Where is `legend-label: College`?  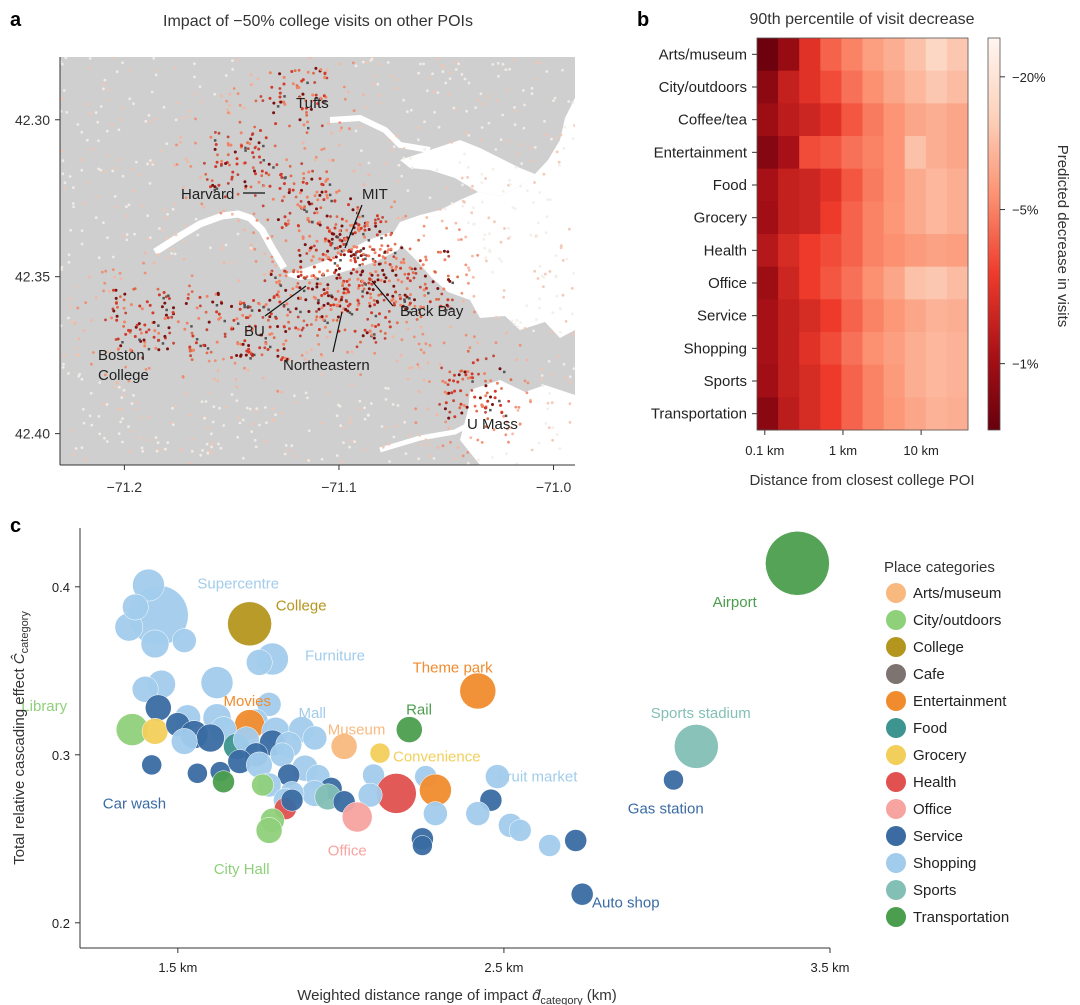
legend-label: College is located at coordinates (938, 647).